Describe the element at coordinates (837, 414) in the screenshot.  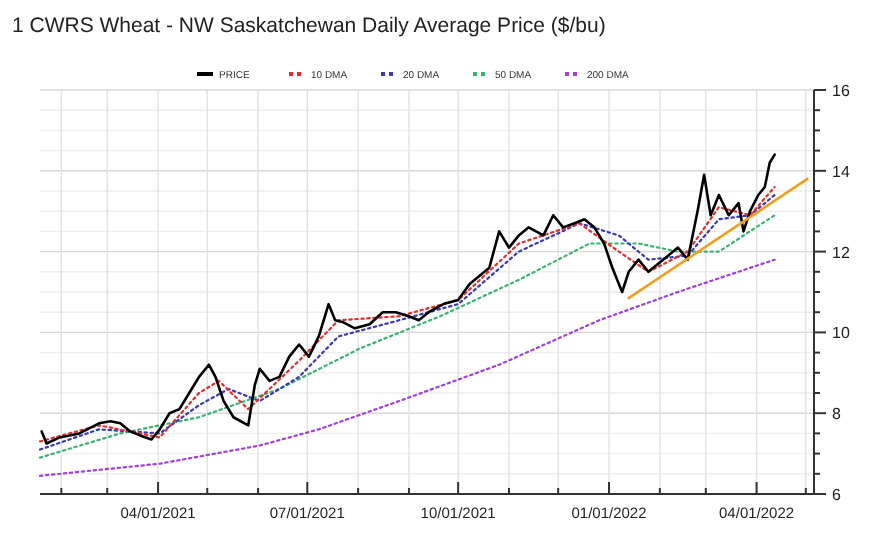
I see `y-tick-label: 8` at that location.